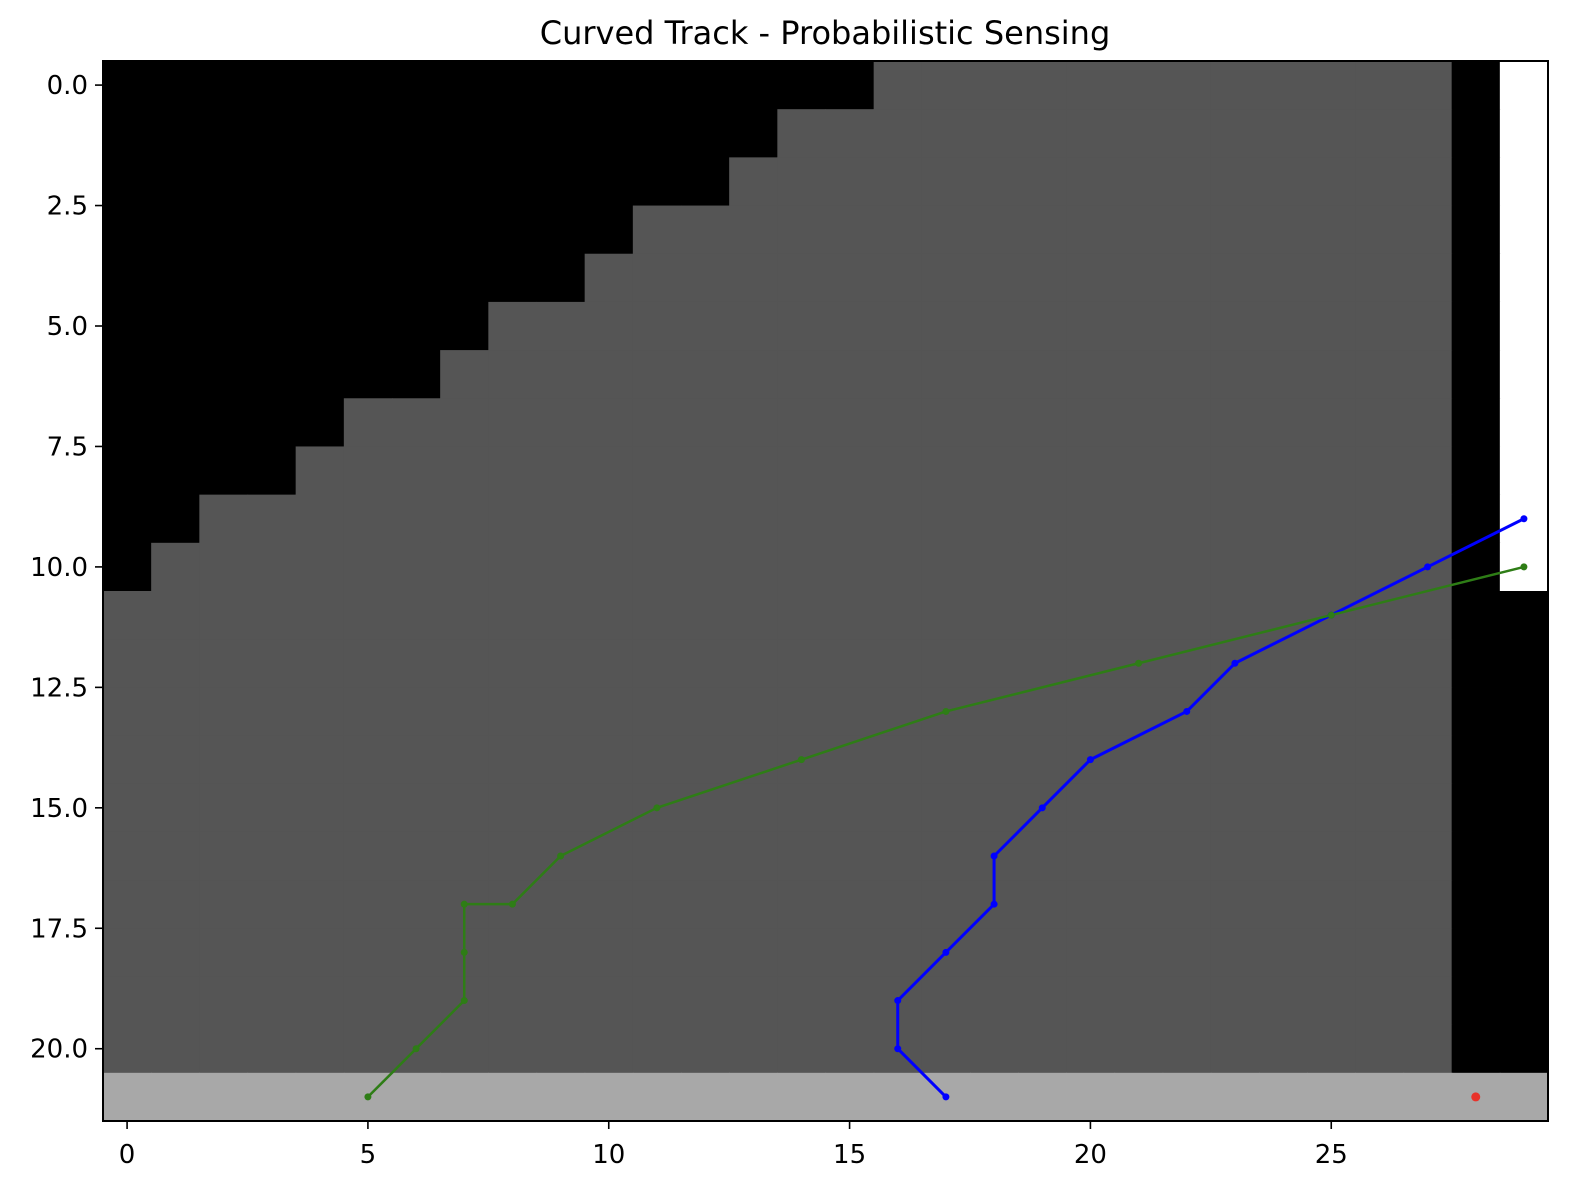 The image size is (1574, 1198). Describe the element at coordinates (67, 207) in the screenshot. I see `y-tick-label: 2.5` at that location.